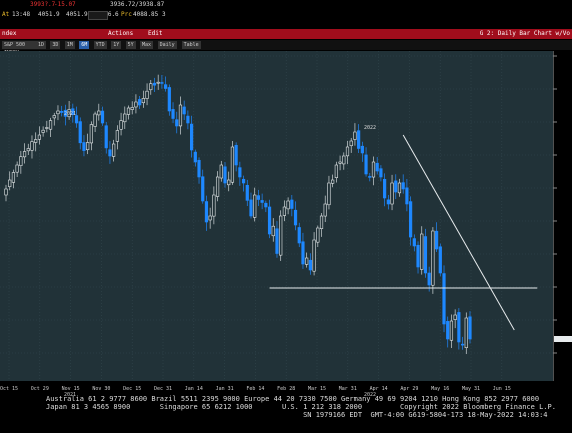 The image size is (572, 433). I want to click on quote-line2-value-0: At, so click(6, 14).